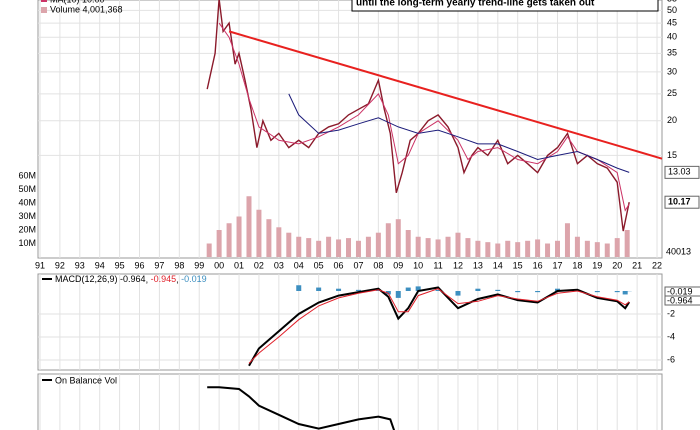 Image resolution: width=700 pixels, height=430 pixels. What do you see at coordinates (680, 291) in the screenshot?
I see `last-value-label: -0.019` at bounding box center [680, 291].